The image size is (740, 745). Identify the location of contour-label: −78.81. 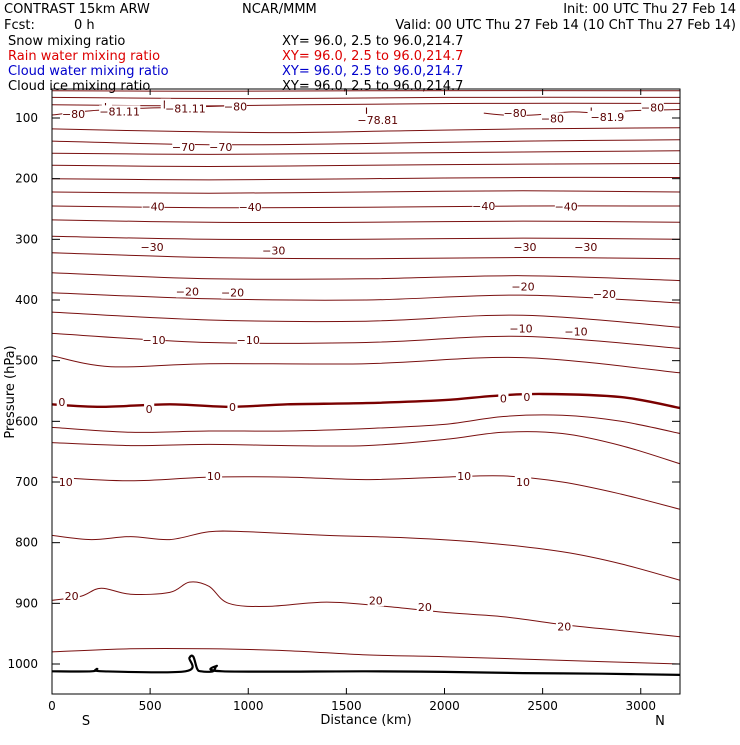
(377, 120).